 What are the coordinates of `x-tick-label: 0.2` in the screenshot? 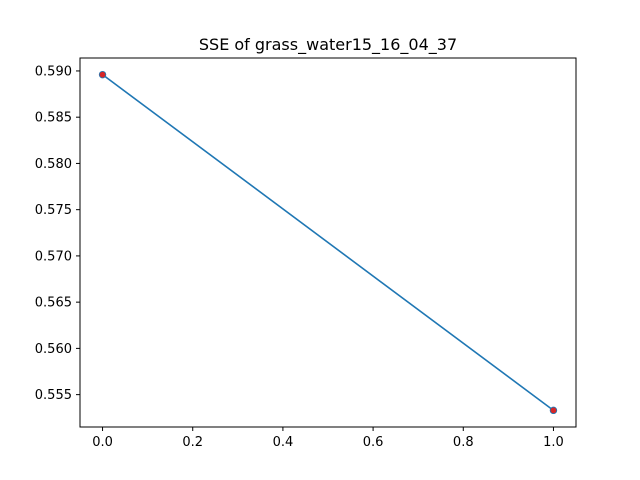 It's located at (192, 442).